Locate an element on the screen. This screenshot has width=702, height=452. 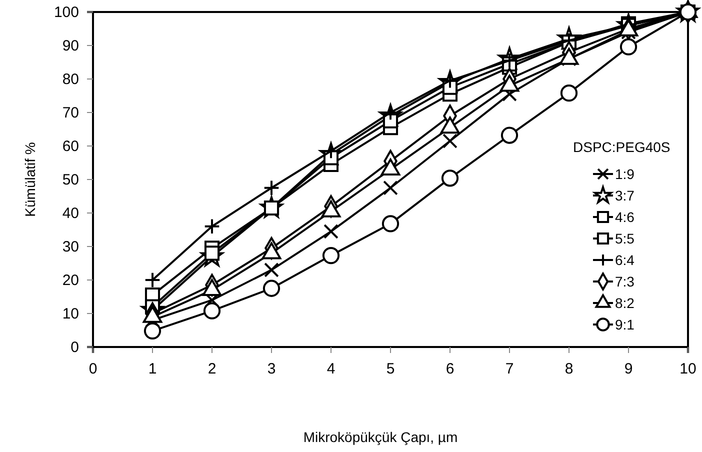
legend-label: 3:7 is located at coordinates (625, 196).